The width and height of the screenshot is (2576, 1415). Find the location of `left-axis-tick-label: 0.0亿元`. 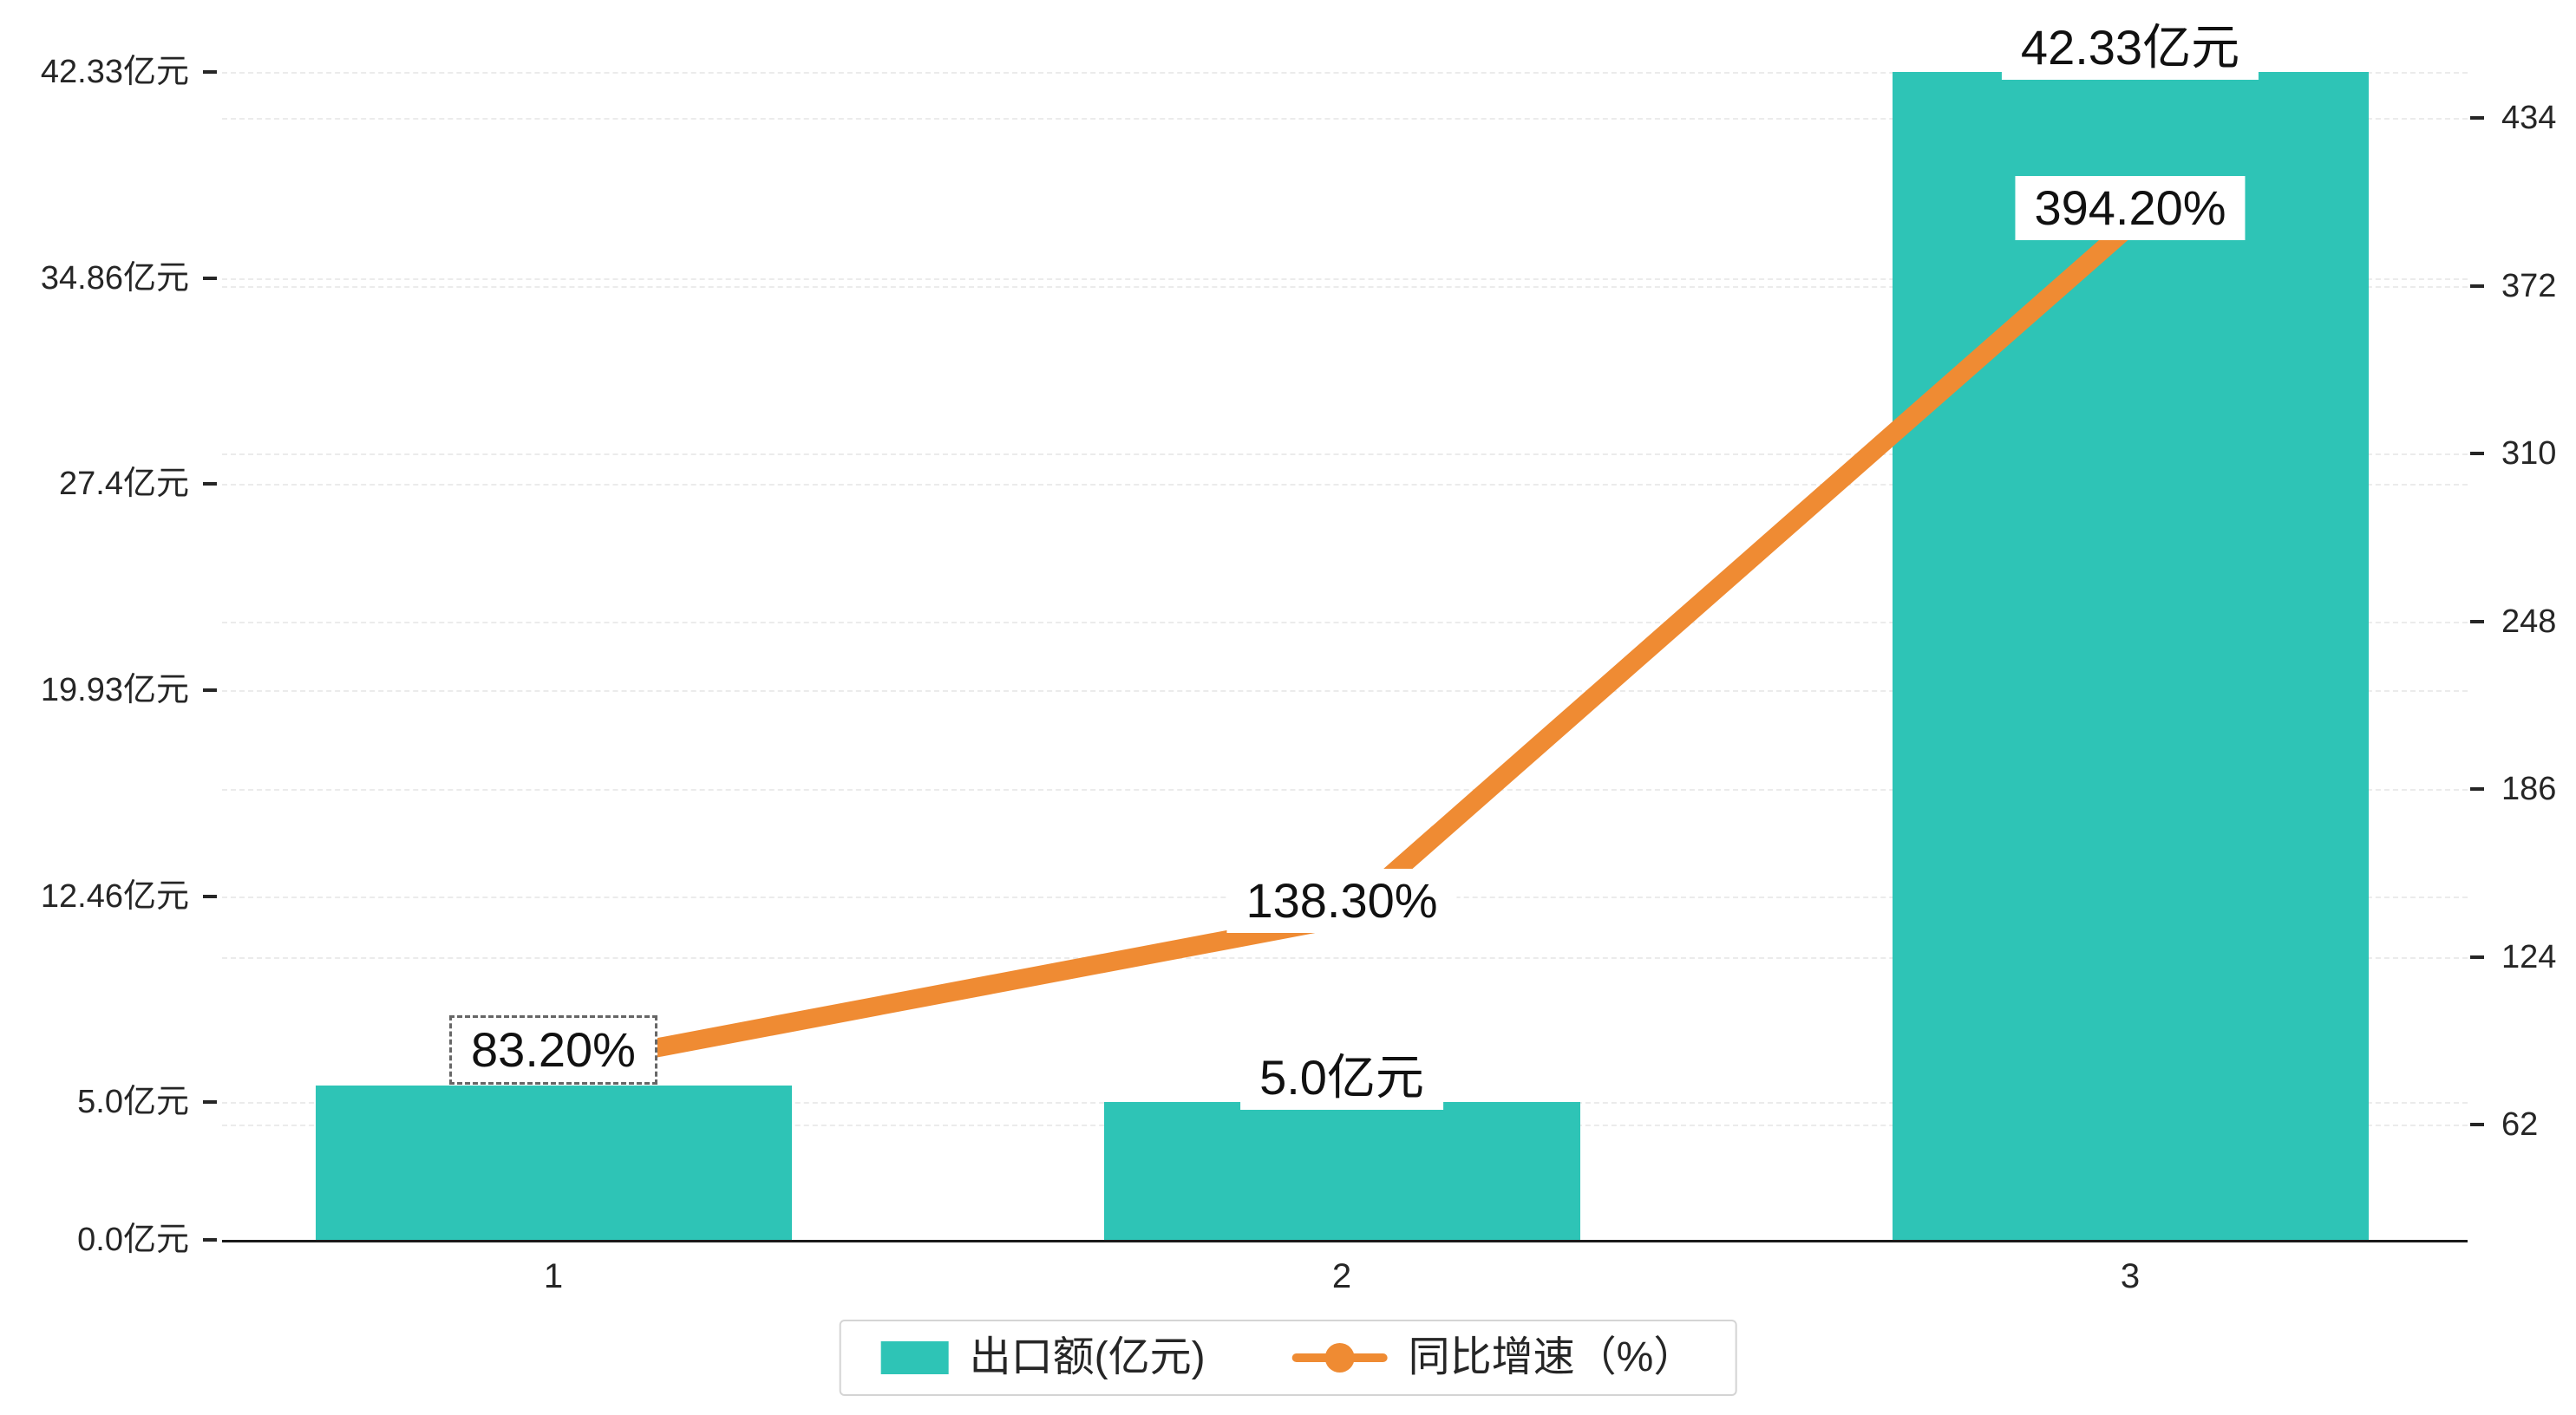

left-axis-tick-label: 0.0亿元 is located at coordinates (133, 1240).